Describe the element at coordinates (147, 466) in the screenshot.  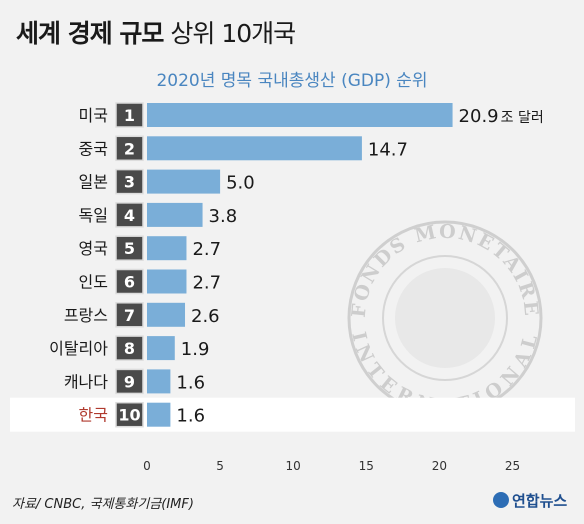
I see `x-tick-label: 0` at that location.